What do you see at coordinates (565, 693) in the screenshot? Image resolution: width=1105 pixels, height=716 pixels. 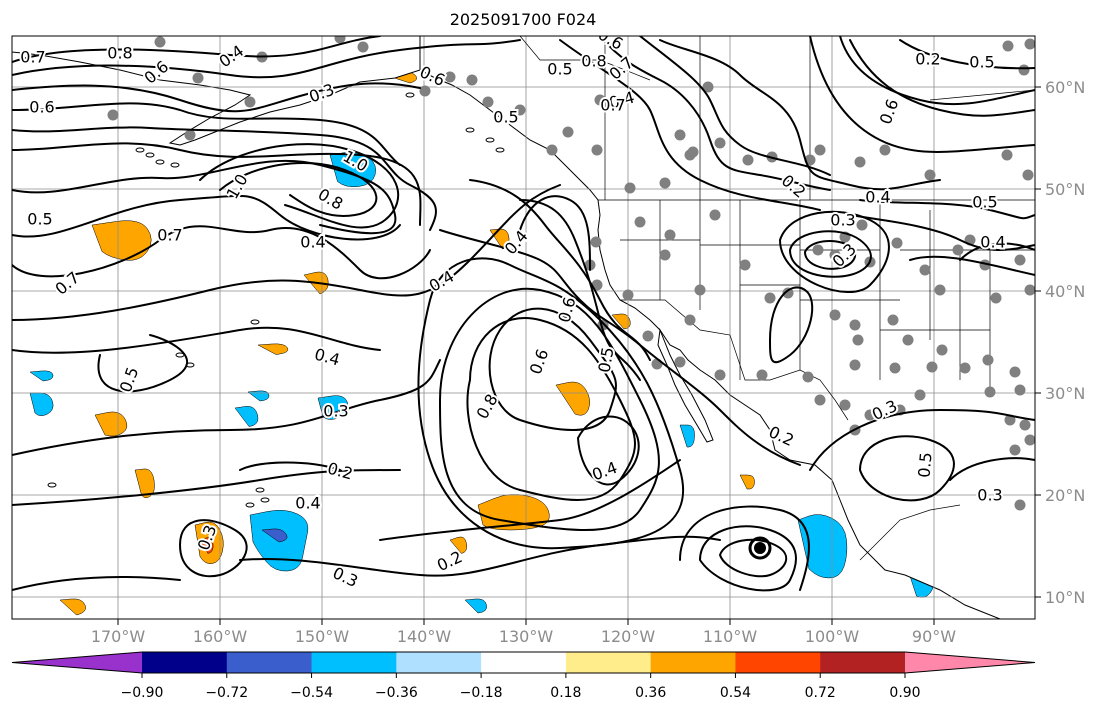 I see `colorbar-tick-label: 0.18` at bounding box center [565, 693].